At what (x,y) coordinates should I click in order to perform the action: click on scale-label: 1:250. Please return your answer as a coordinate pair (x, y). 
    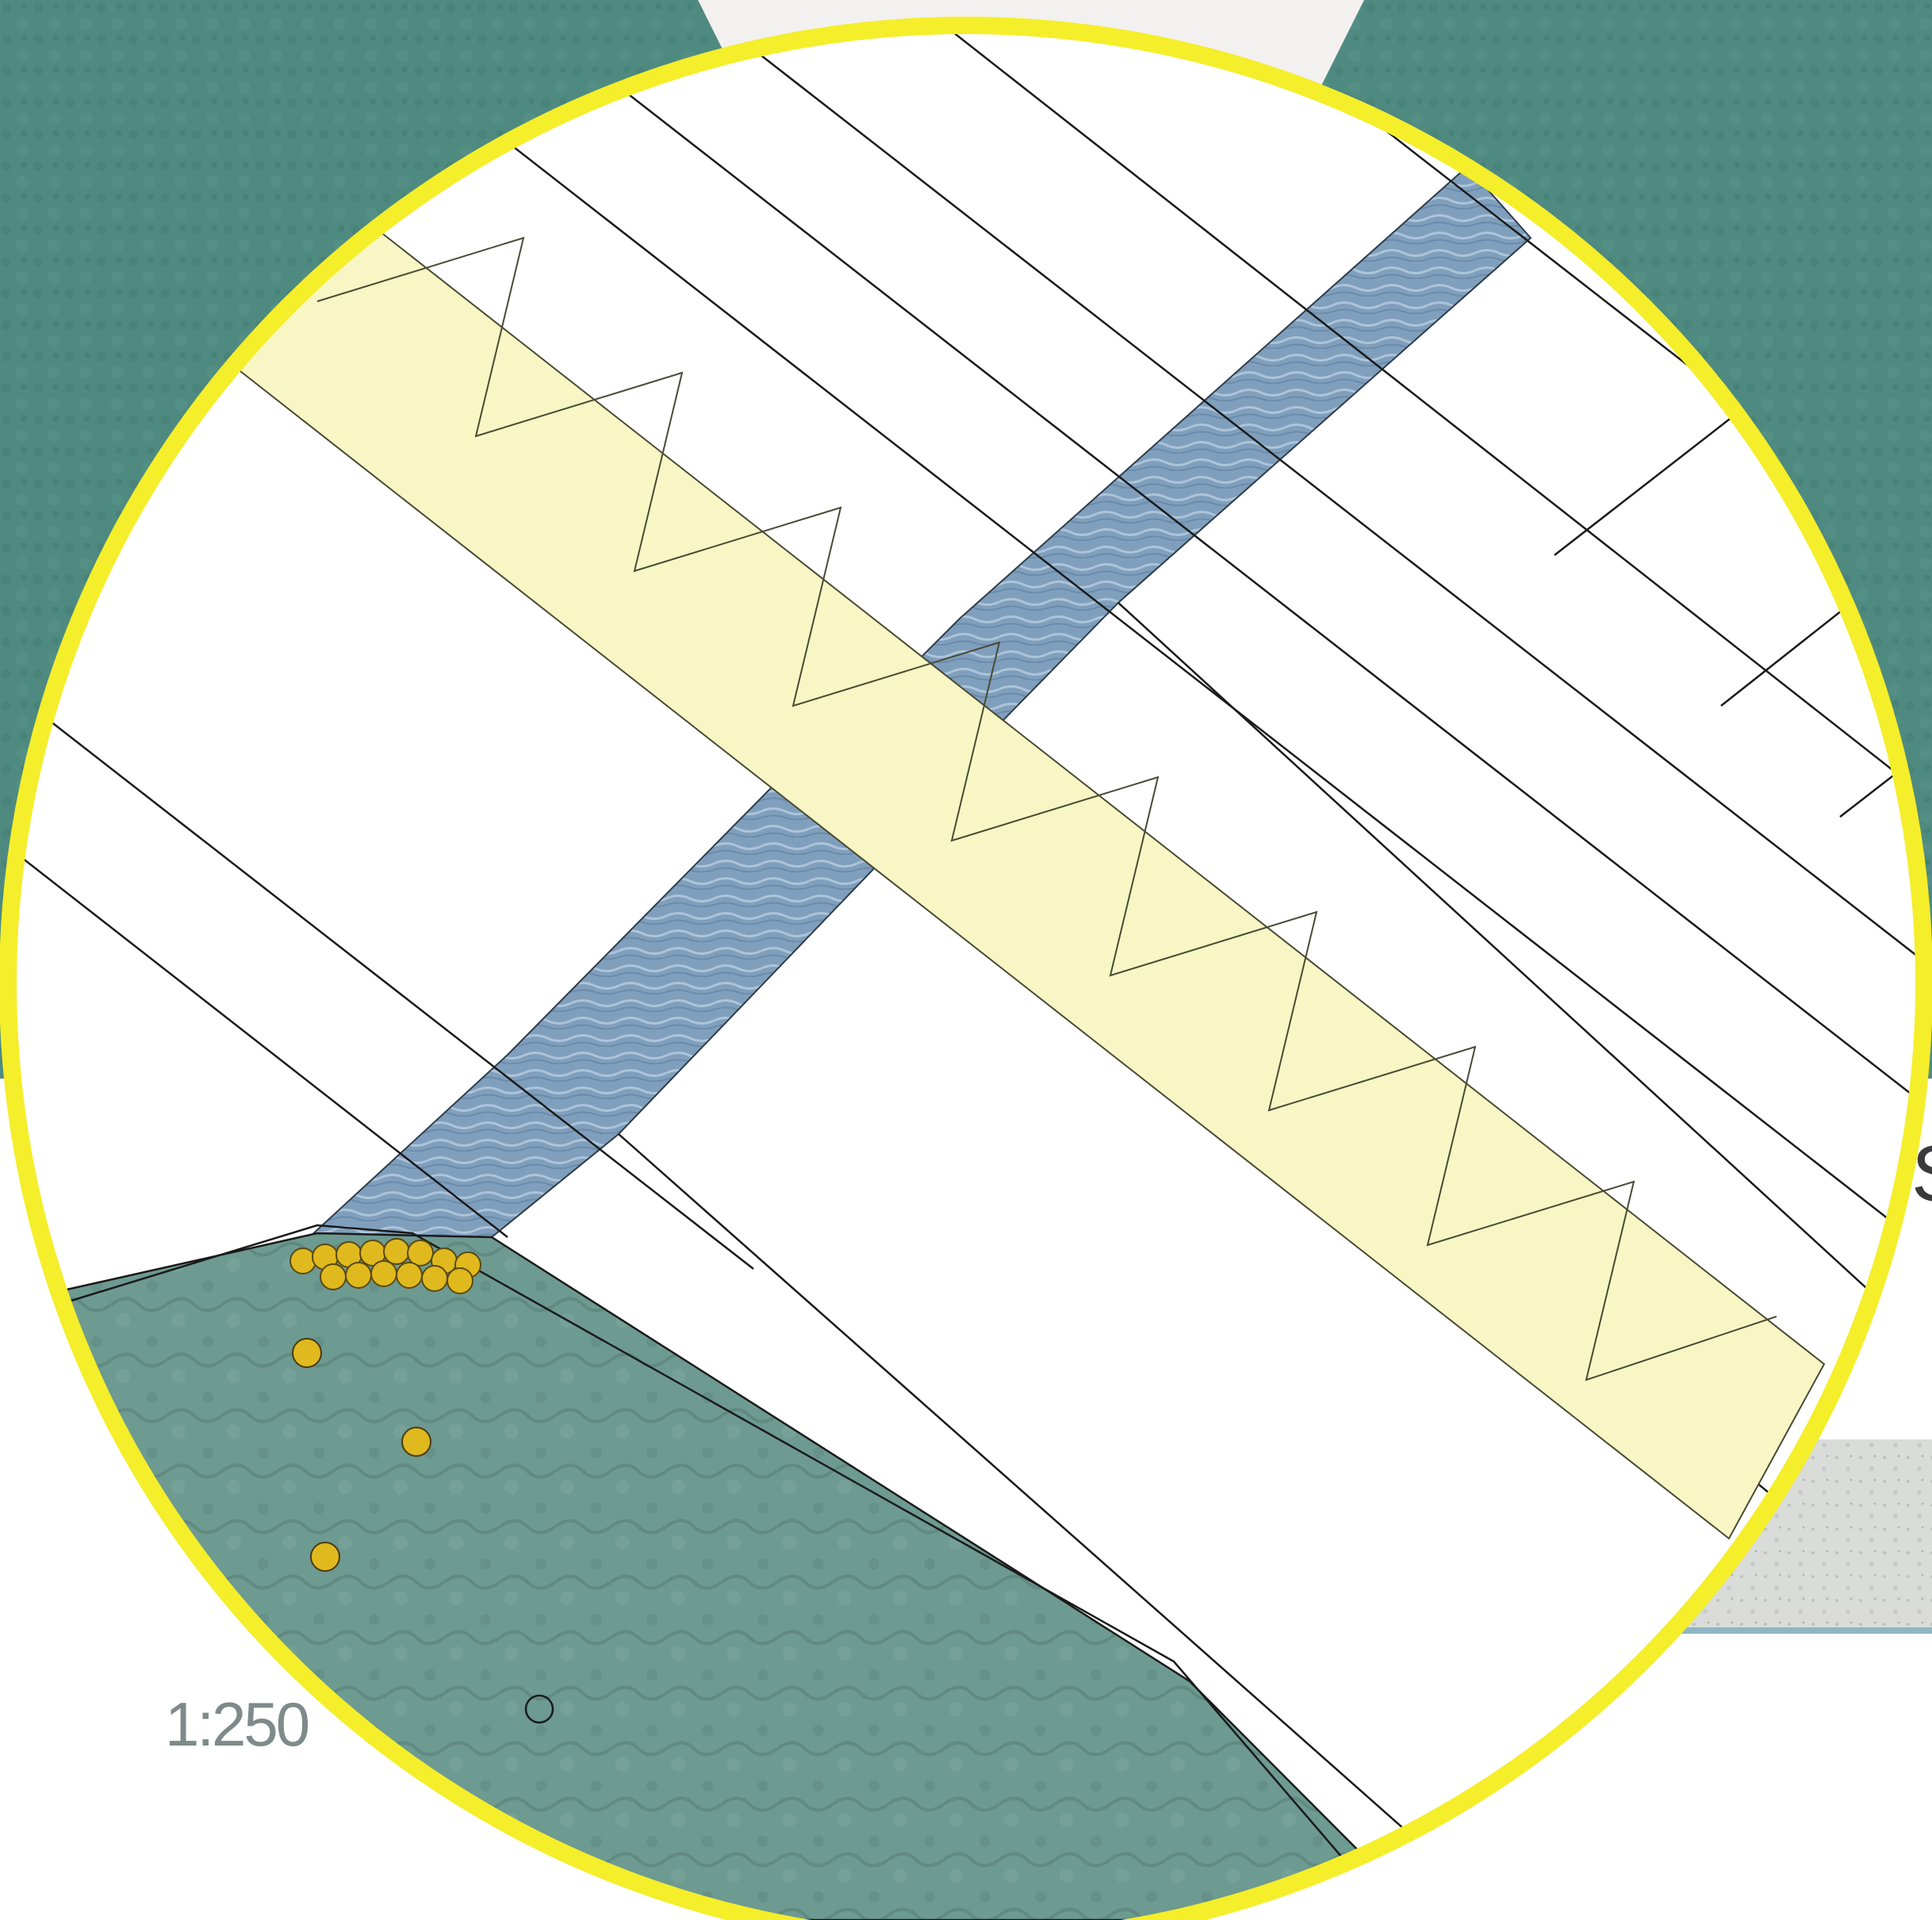
    Looking at the image, I should click on (237, 1724).